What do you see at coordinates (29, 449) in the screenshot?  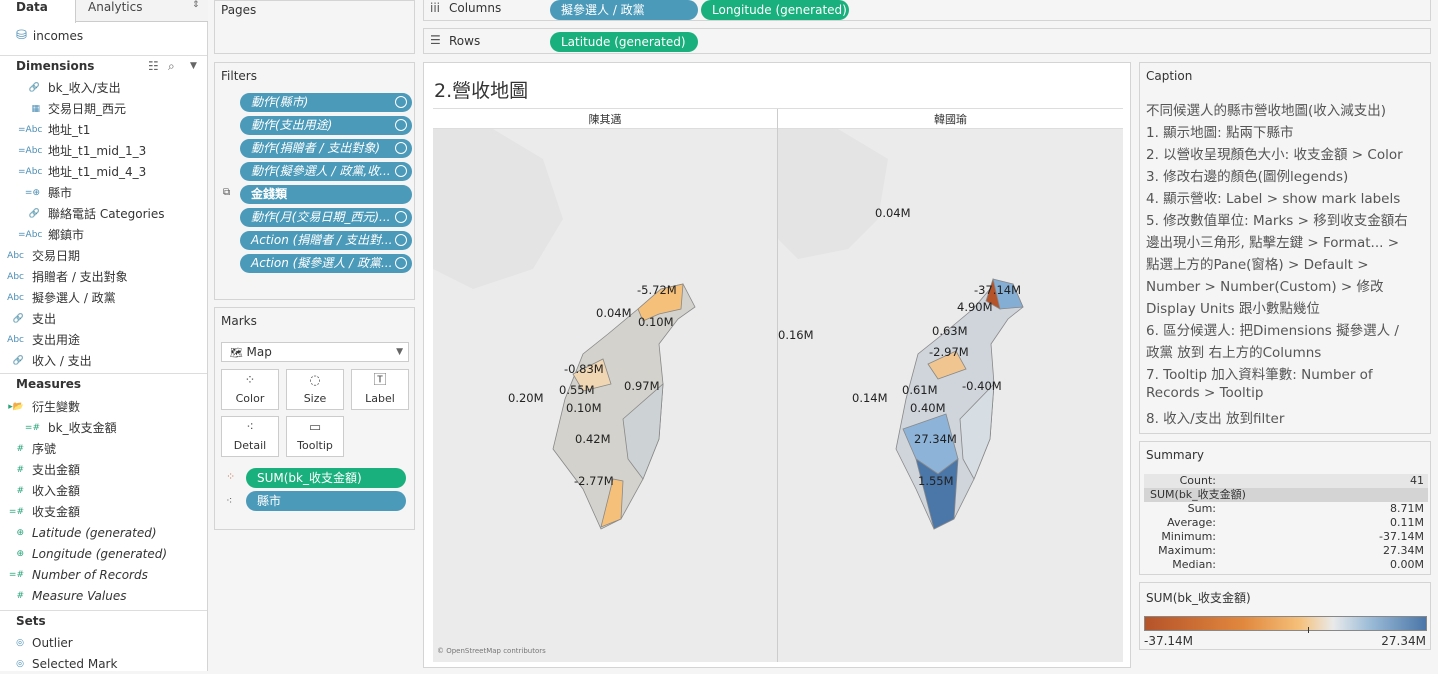 I see `measure-field: # 序號` at bounding box center [29, 449].